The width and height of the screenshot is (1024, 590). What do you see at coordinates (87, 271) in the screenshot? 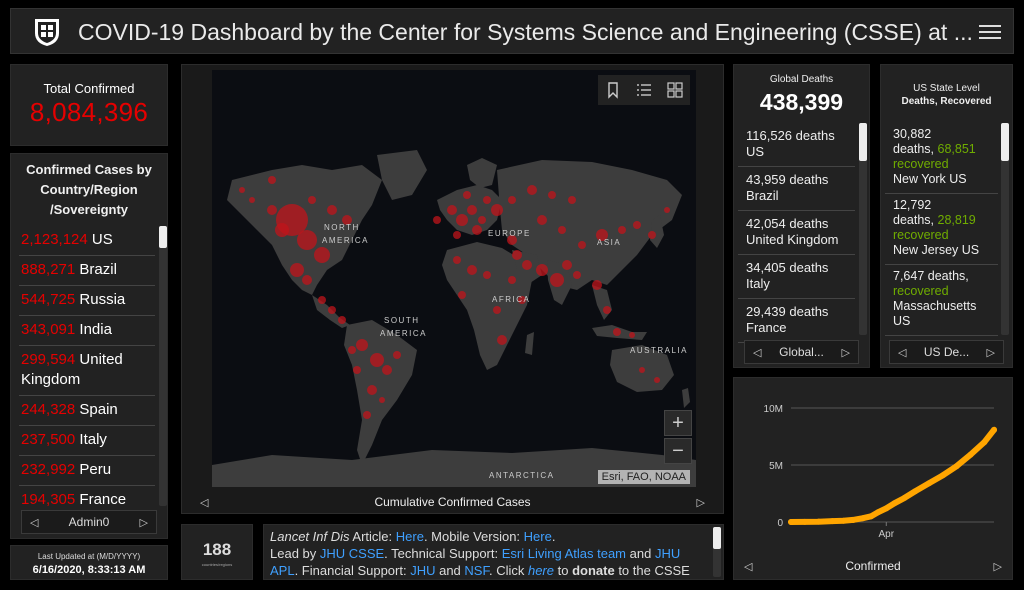
I see `list-item: 888,271 Brazil` at bounding box center [87, 271].